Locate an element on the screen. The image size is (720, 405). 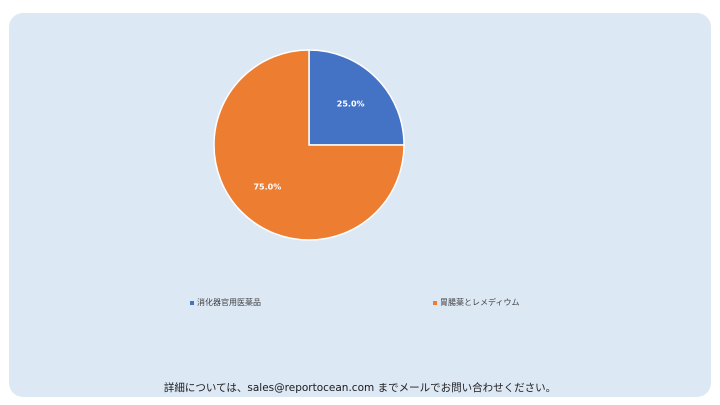
legend-label-gi-remedies: 胃腸薬とレメディウム is located at coordinates (480, 302).